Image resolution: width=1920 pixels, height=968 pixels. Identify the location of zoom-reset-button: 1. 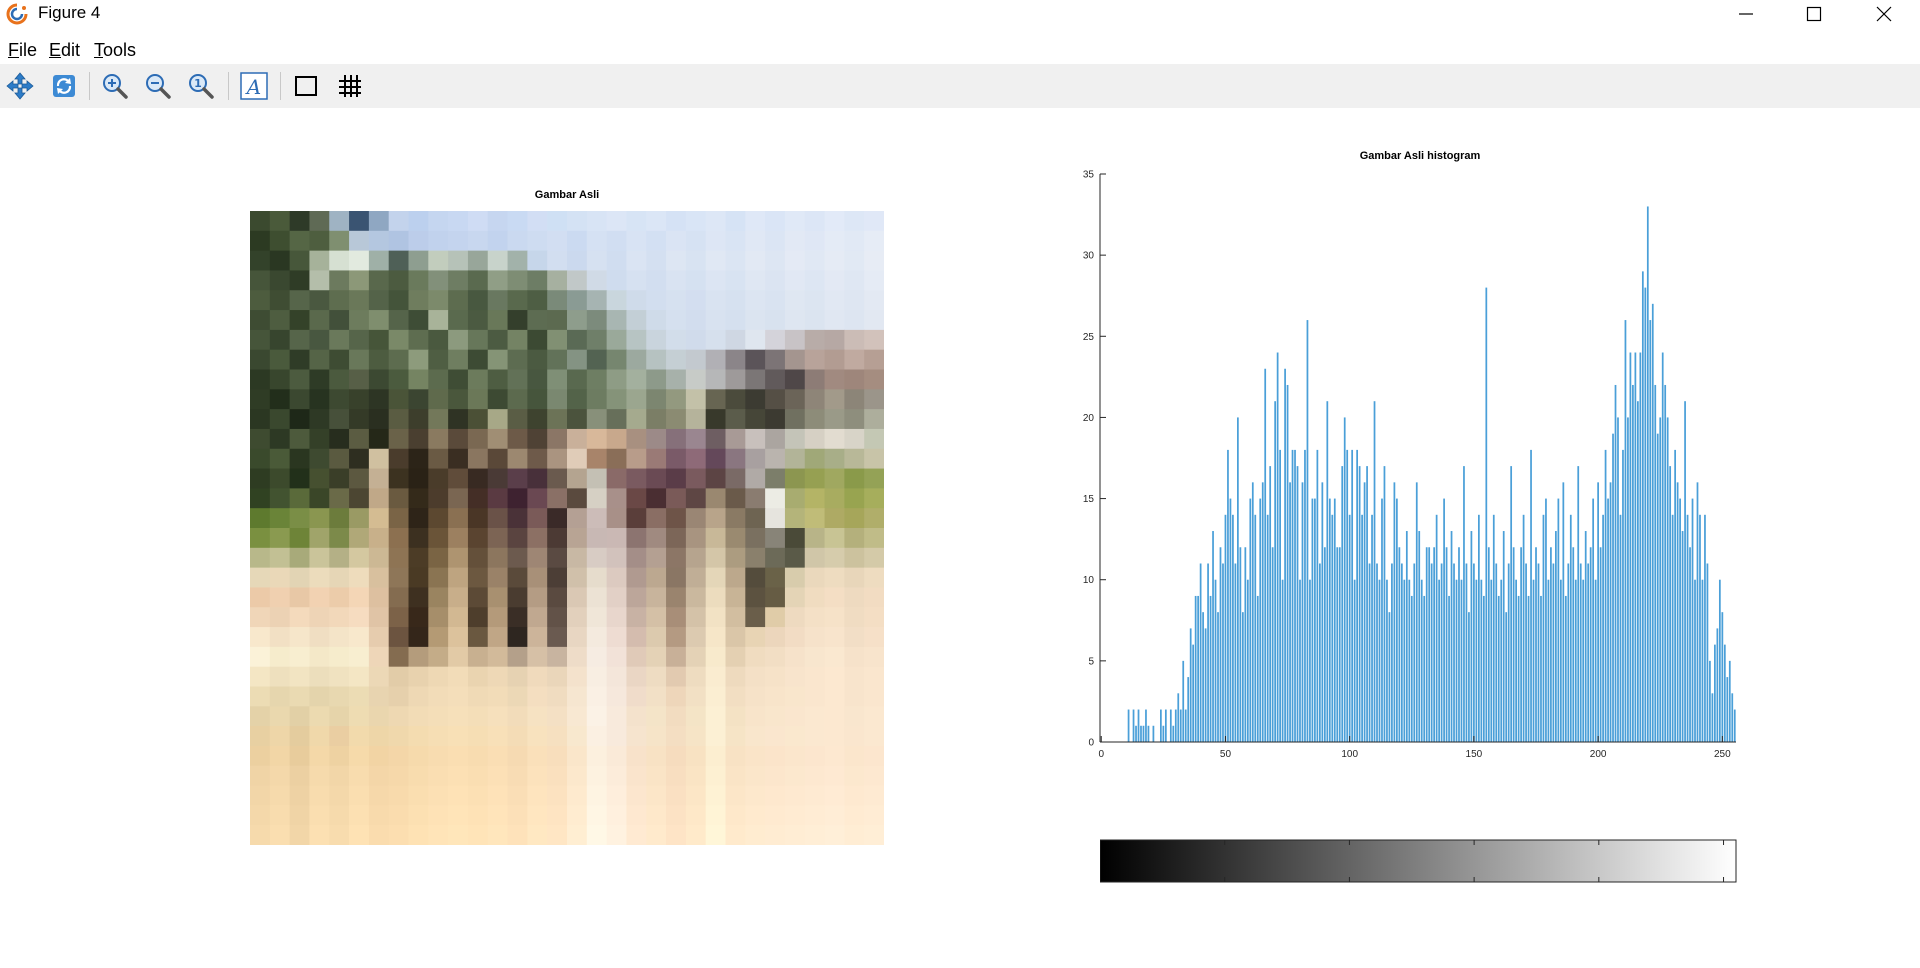
(201, 86).